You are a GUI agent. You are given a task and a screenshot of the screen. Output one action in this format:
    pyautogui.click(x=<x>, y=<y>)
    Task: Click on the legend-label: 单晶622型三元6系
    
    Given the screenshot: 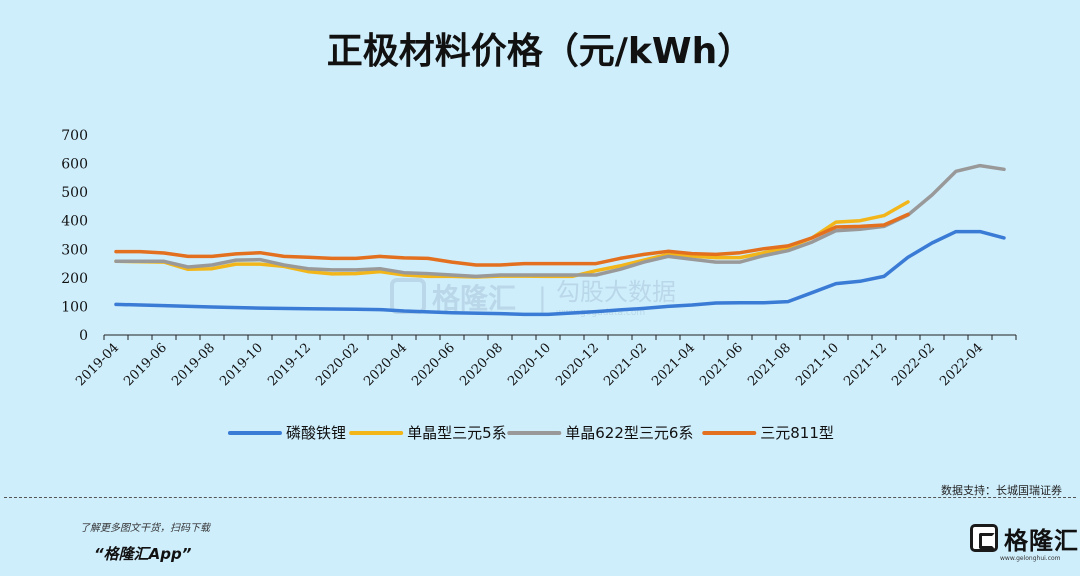 What is the action you would take?
    pyautogui.click(x=629, y=433)
    